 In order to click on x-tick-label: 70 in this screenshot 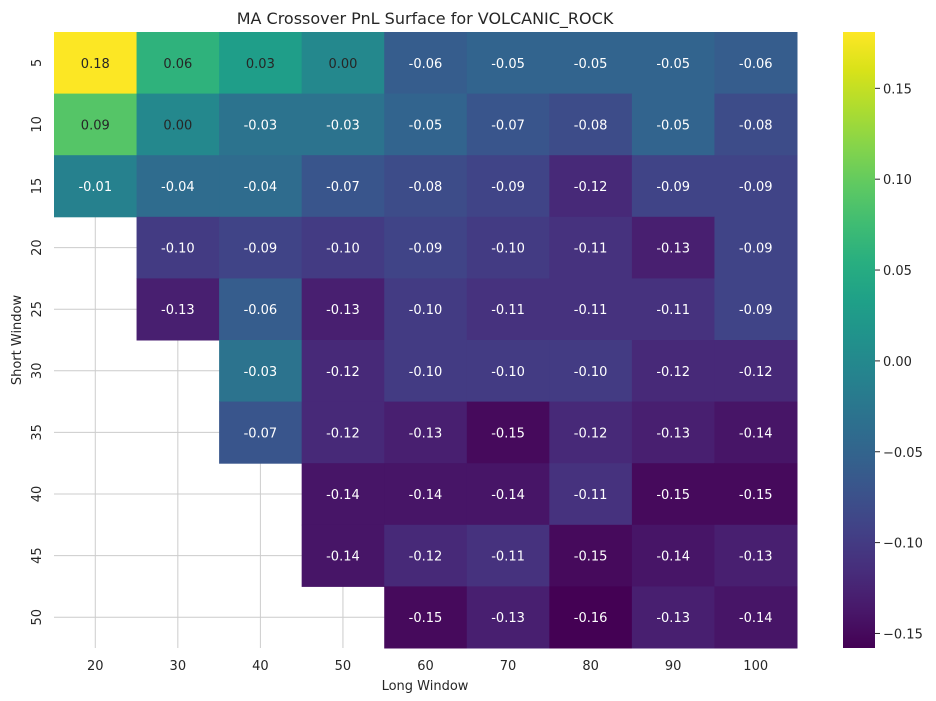, I will do `click(508, 666)`.